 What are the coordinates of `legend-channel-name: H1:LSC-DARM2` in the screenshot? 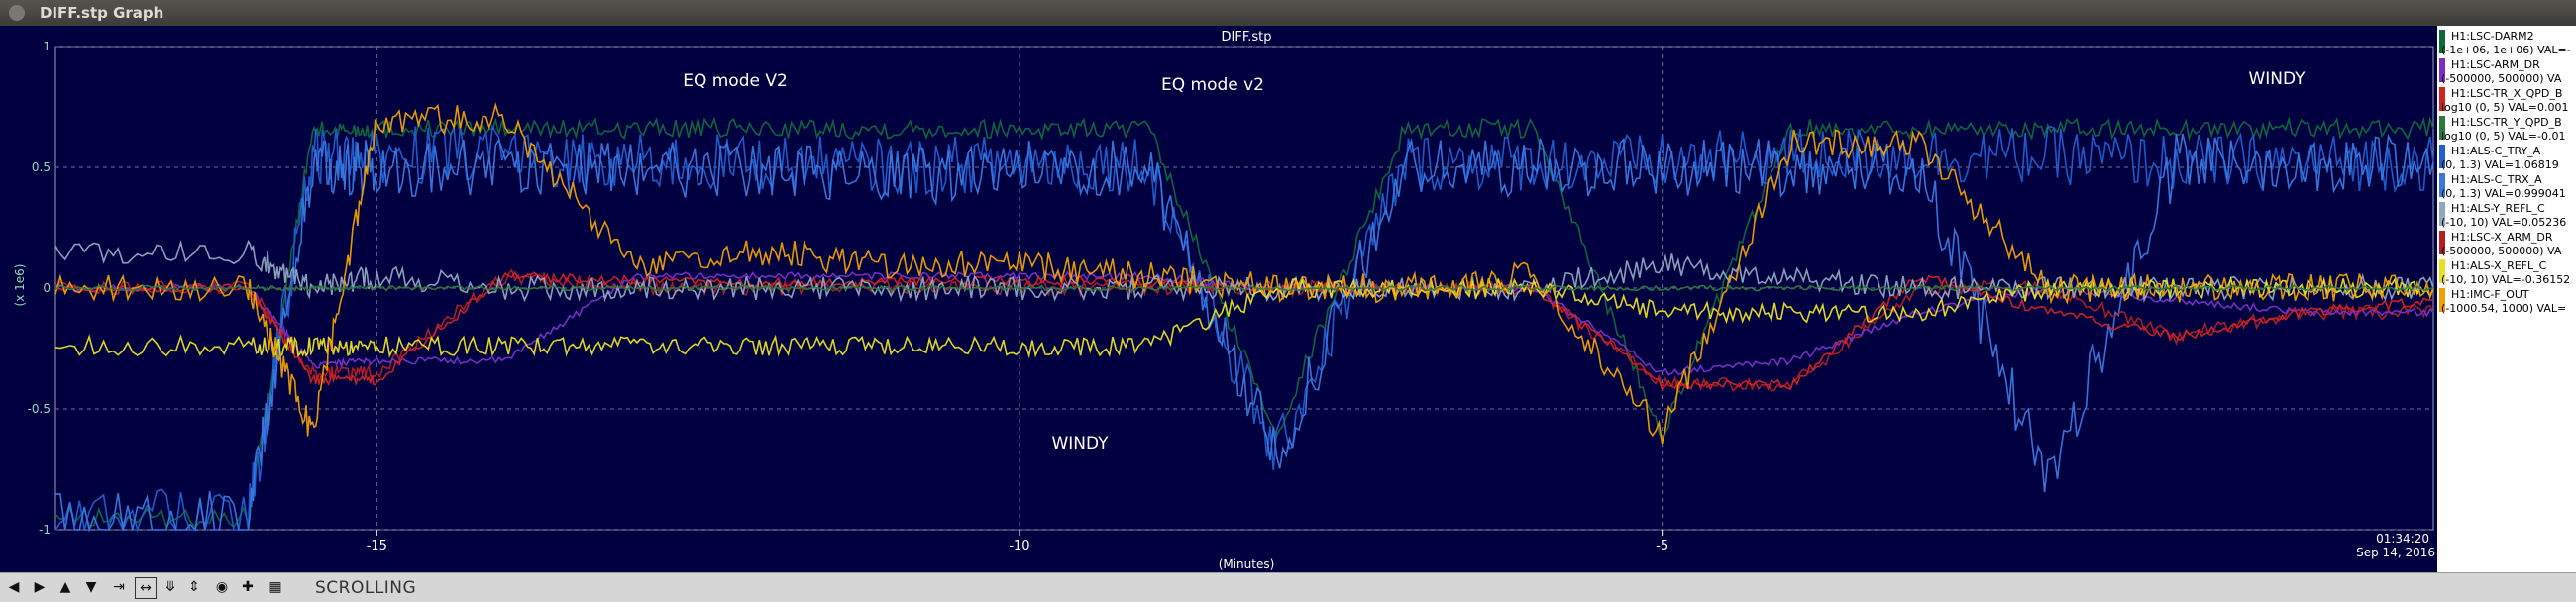 It's located at (2492, 36).